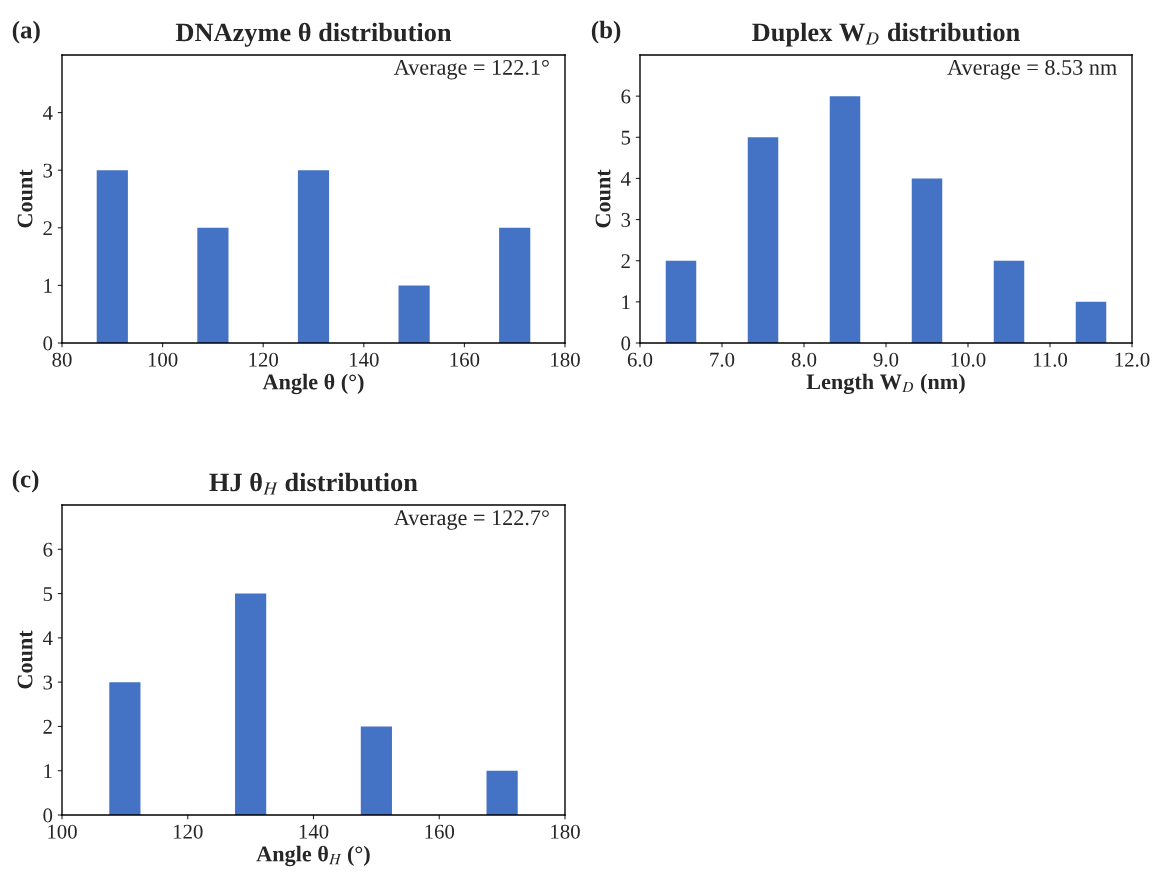 Image resolution: width=1154 pixels, height=888 pixels. I want to click on x-axis-title: Length W$_{D}$ (nm), so click(885, 384).